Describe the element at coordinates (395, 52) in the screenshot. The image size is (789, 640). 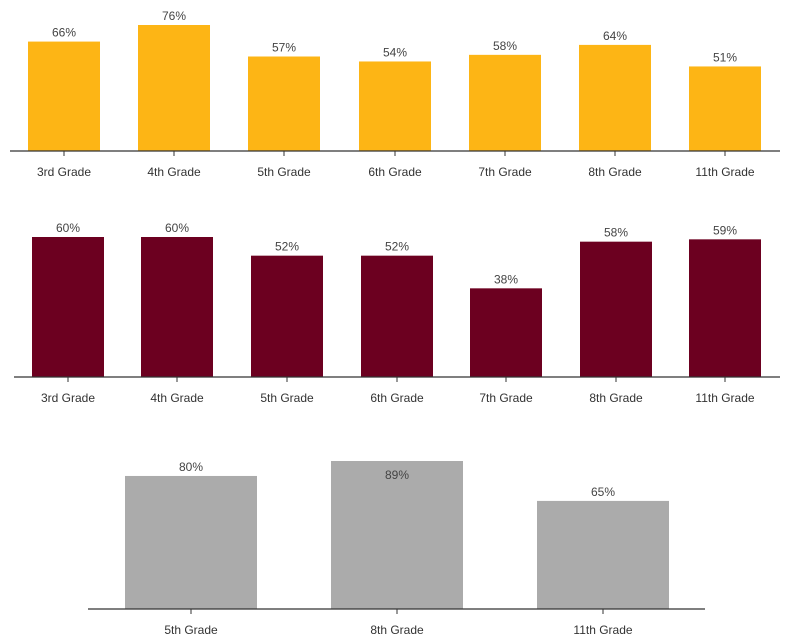
I see `value-label: 54%` at that location.